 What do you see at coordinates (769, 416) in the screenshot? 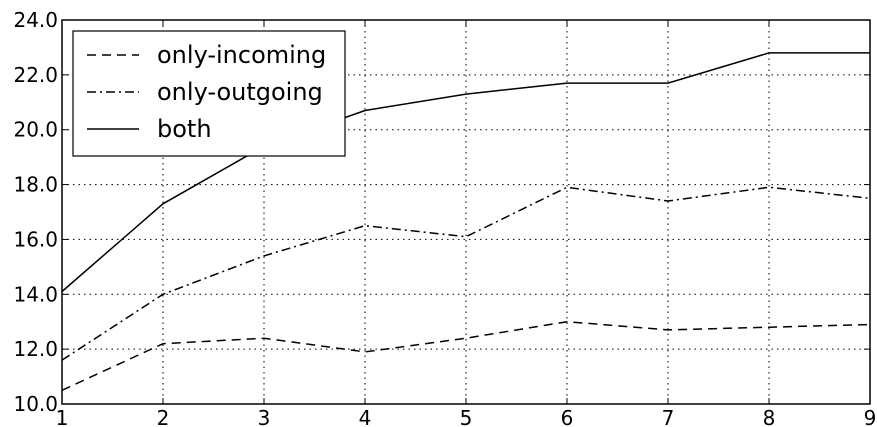
I see `x-tick-label: 8` at bounding box center [769, 416].